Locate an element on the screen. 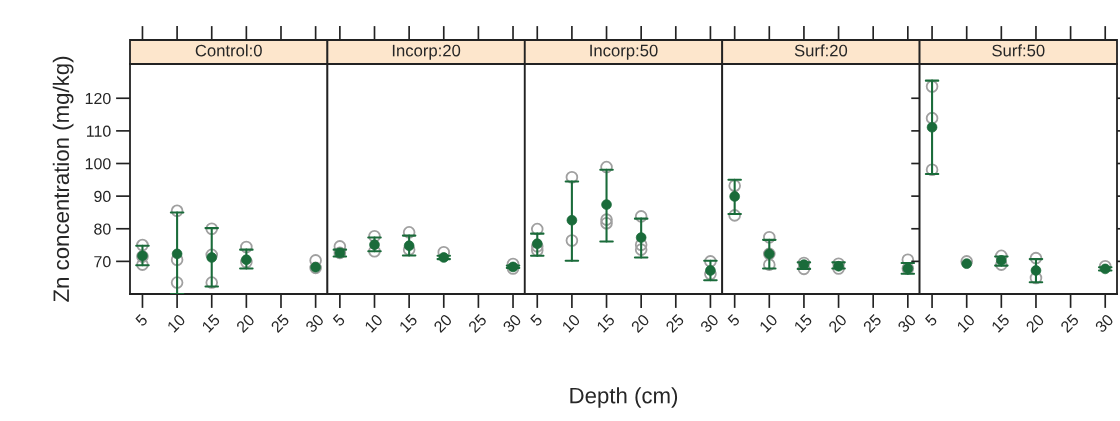  y-axis-title: Zn concentration (mg/kg) is located at coordinates (63, 179).